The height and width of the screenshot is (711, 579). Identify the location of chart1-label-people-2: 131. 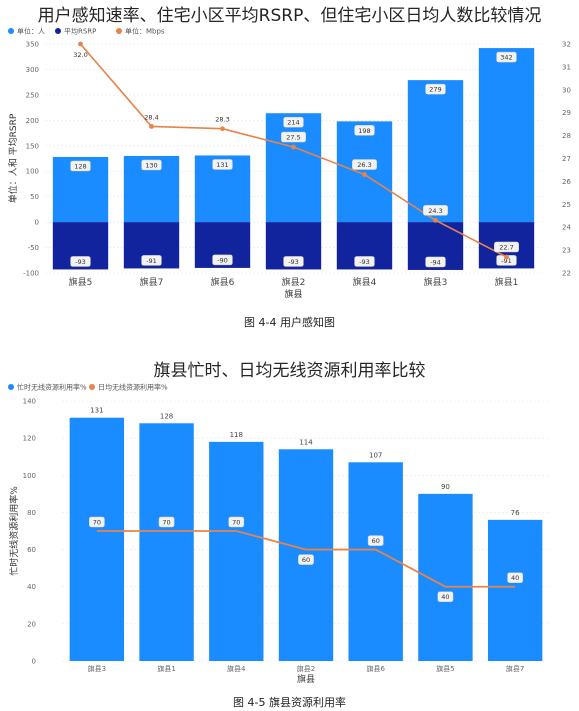
(222, 165).